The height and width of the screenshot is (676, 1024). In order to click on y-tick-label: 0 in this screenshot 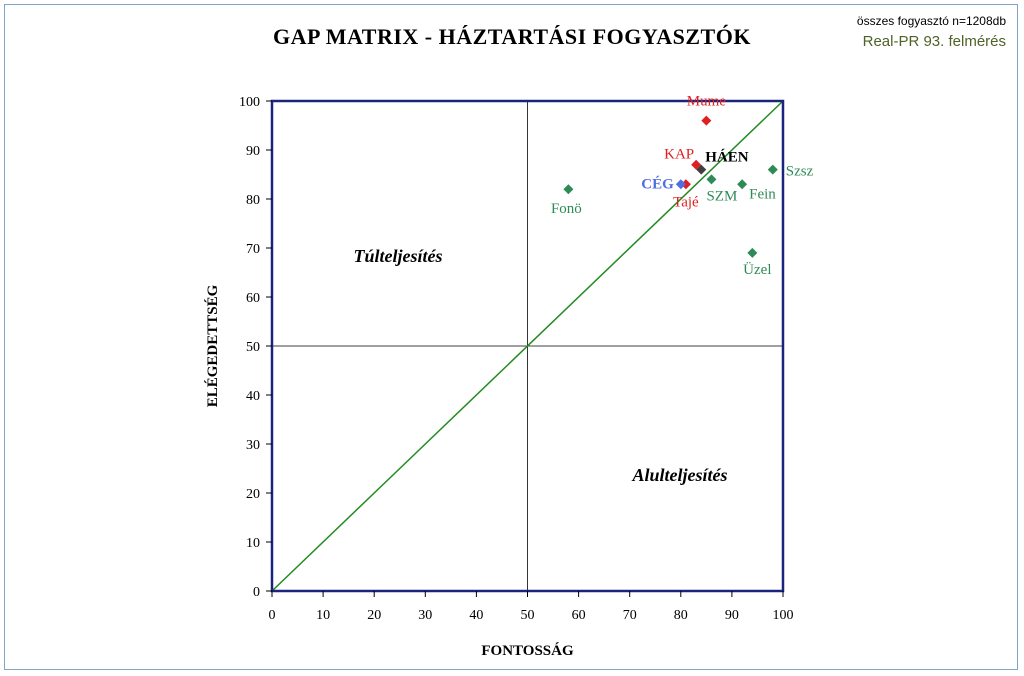, I will do `click(256, 592)`.